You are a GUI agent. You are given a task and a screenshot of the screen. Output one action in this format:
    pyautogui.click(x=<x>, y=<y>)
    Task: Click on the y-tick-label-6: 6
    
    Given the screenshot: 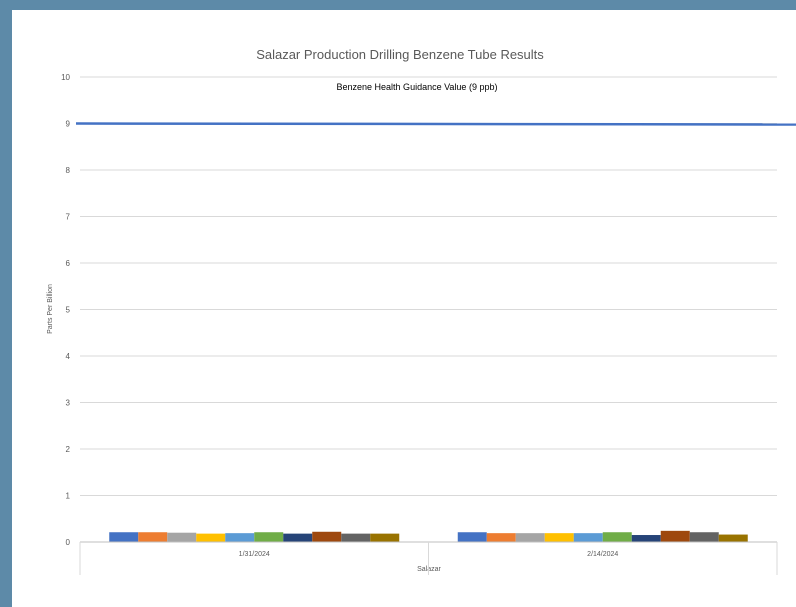 What is the action you would take?
    pyautogui.click(x=68, y=263)
    